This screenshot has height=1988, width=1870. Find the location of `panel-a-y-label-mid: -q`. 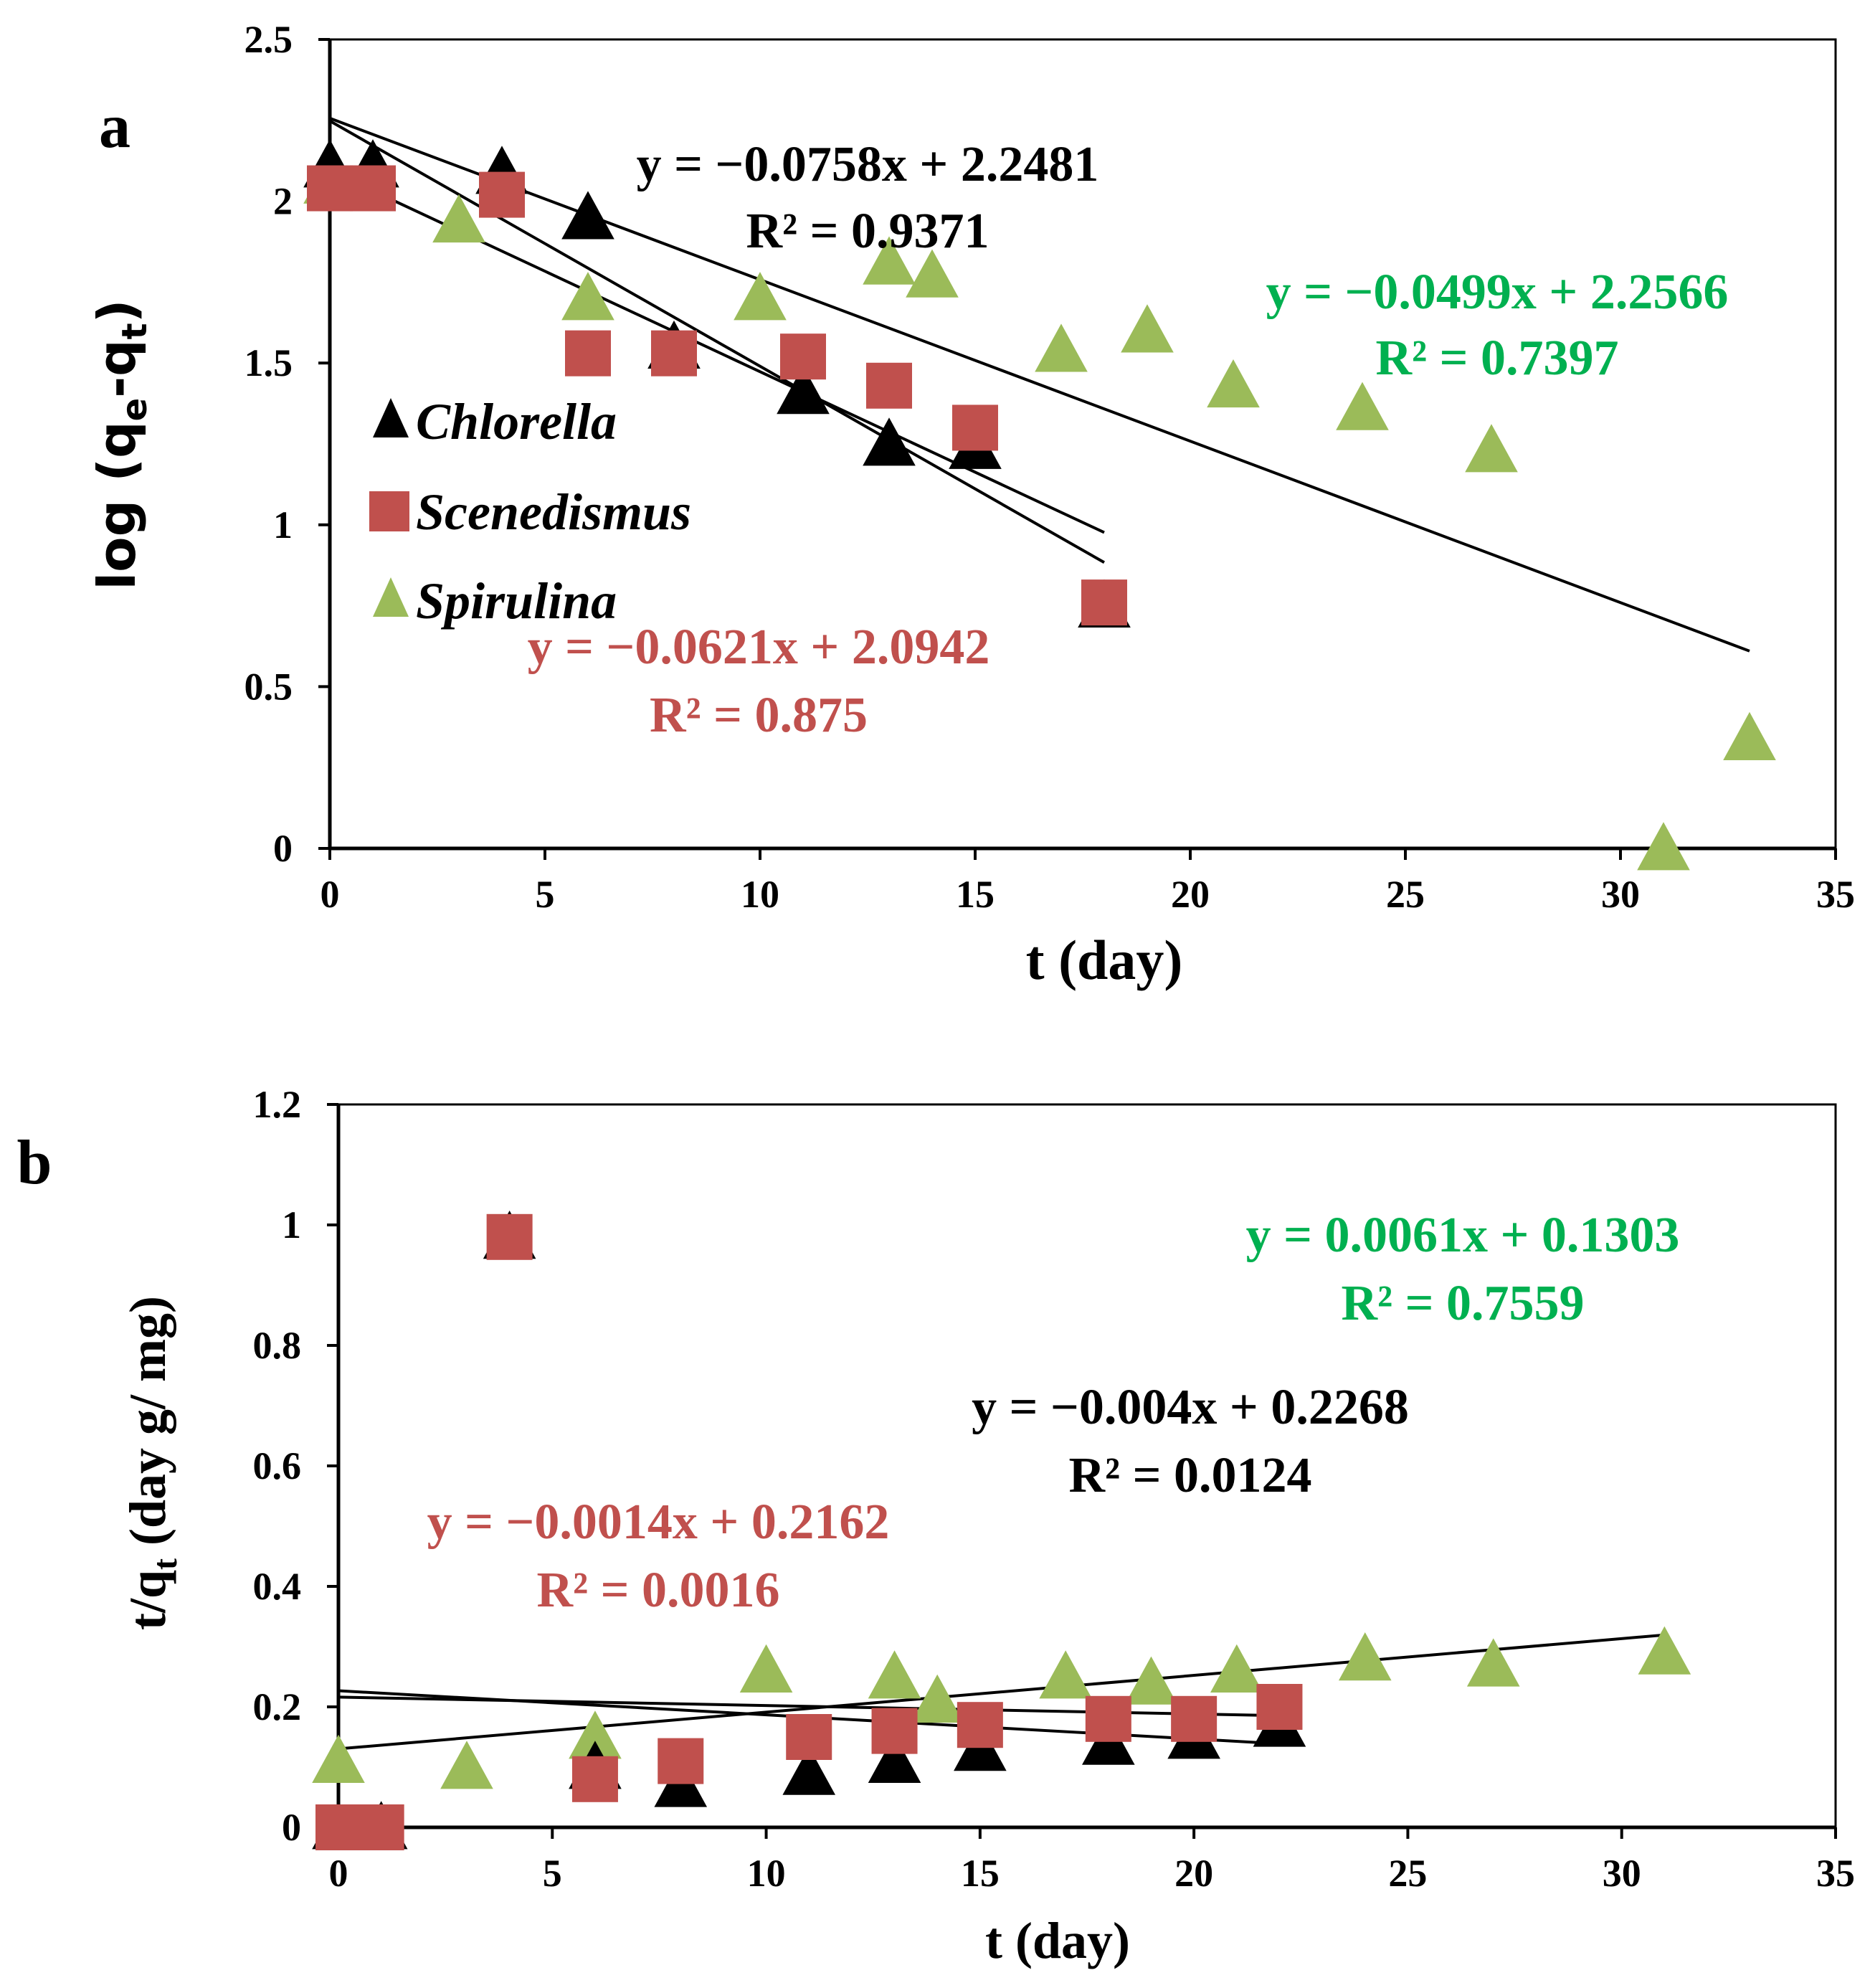

panel-a-y-label-mid: -q is located at coordinates (117, 368).